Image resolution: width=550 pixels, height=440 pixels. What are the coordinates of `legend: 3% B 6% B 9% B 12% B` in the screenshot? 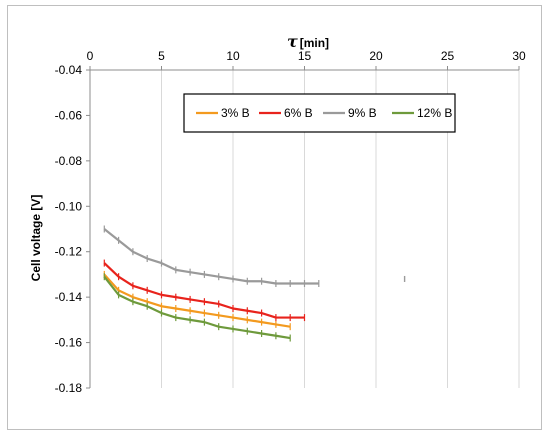 It's located at (319, 113).